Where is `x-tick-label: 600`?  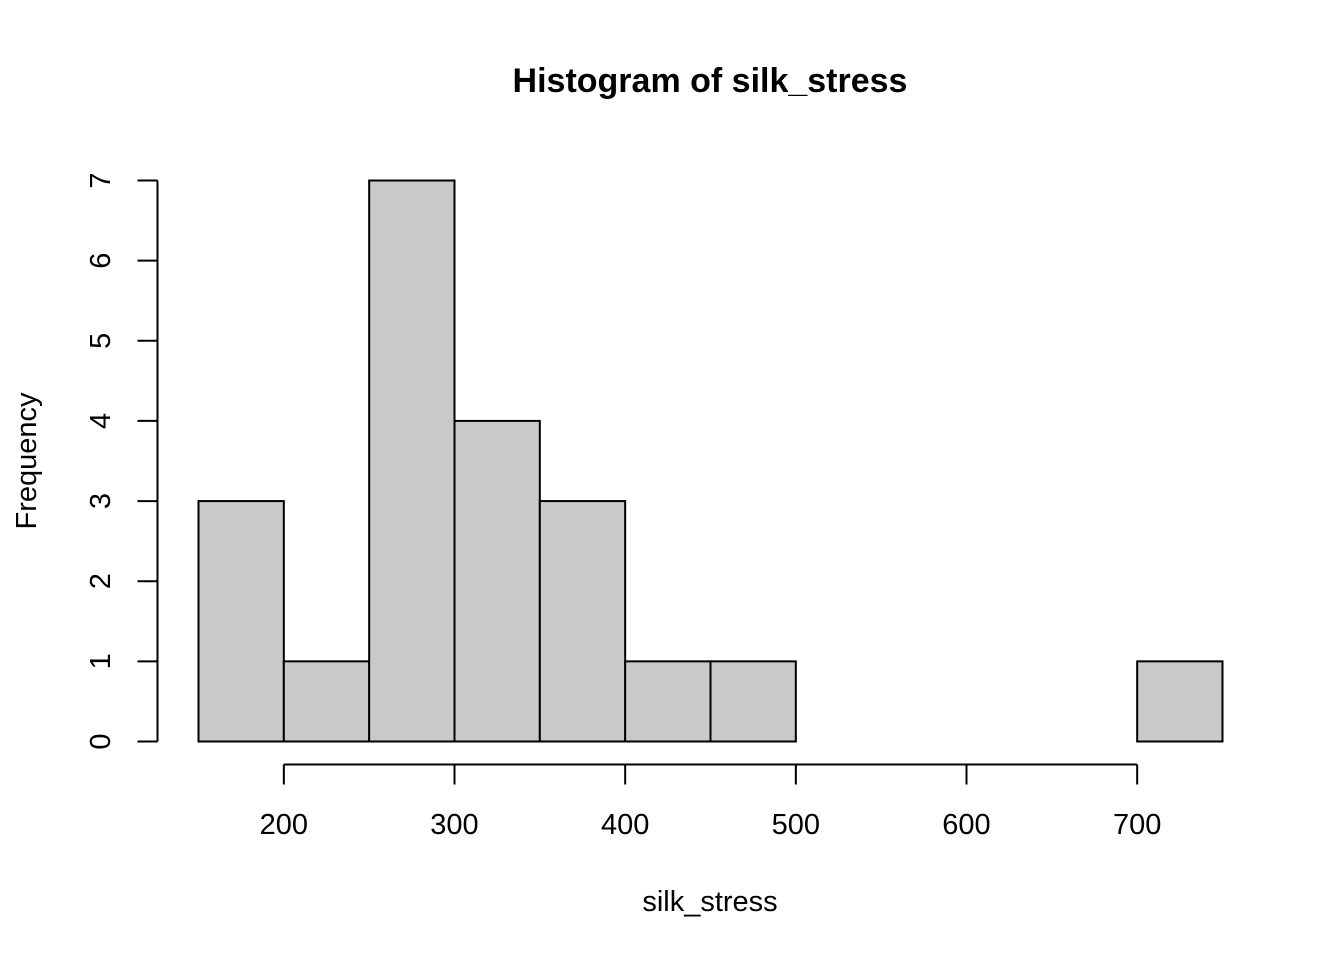 x-tick-label: 600 is located at coordinates (966, 825).